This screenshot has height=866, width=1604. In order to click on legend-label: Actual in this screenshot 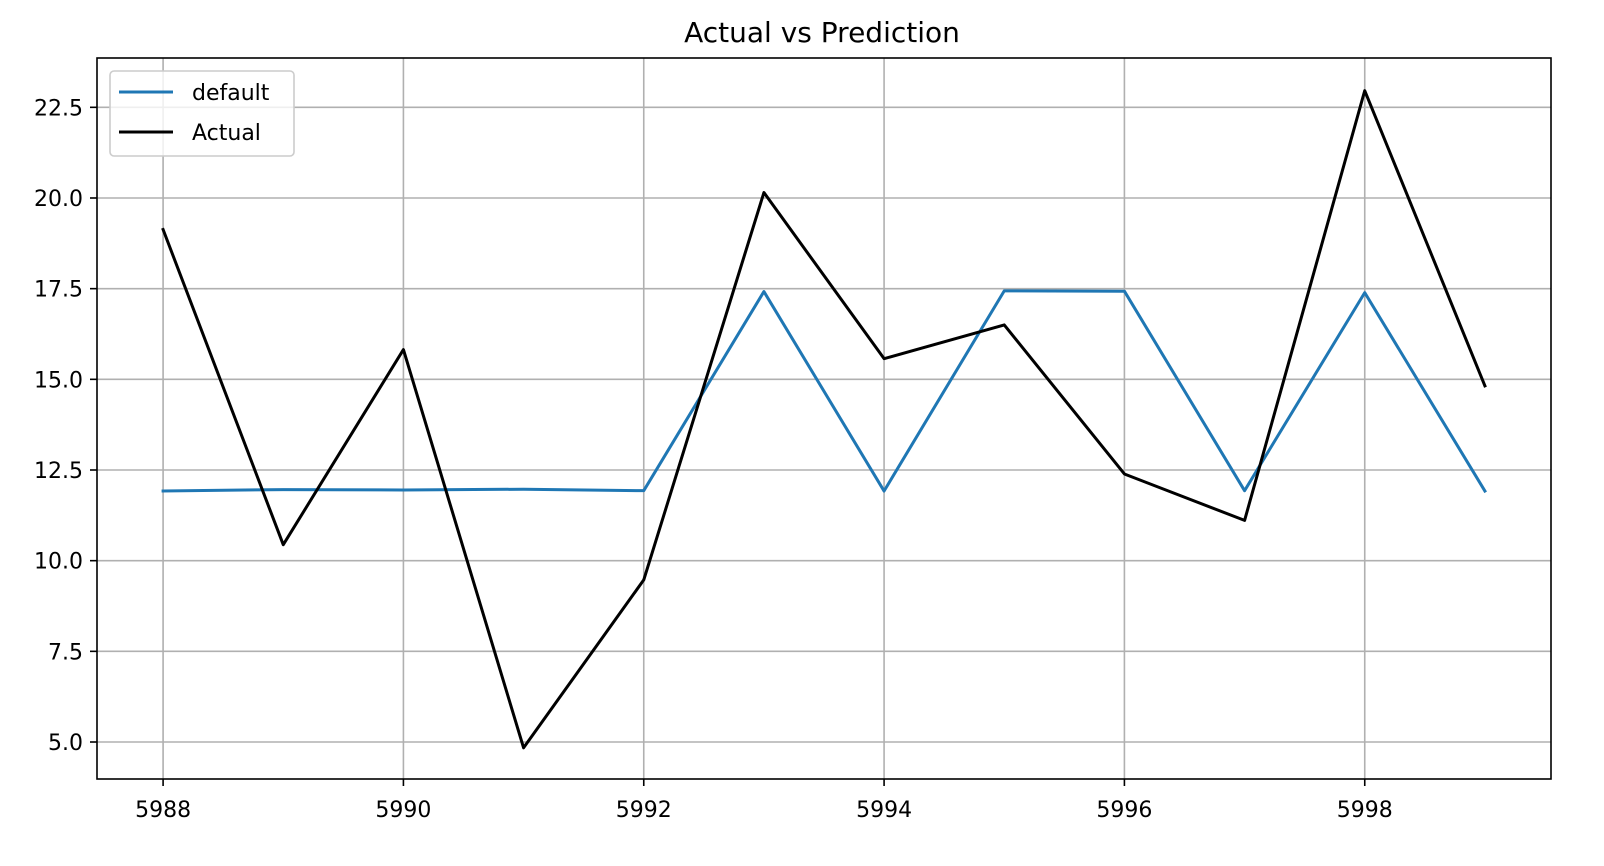, I will do `click(226, 133)`.